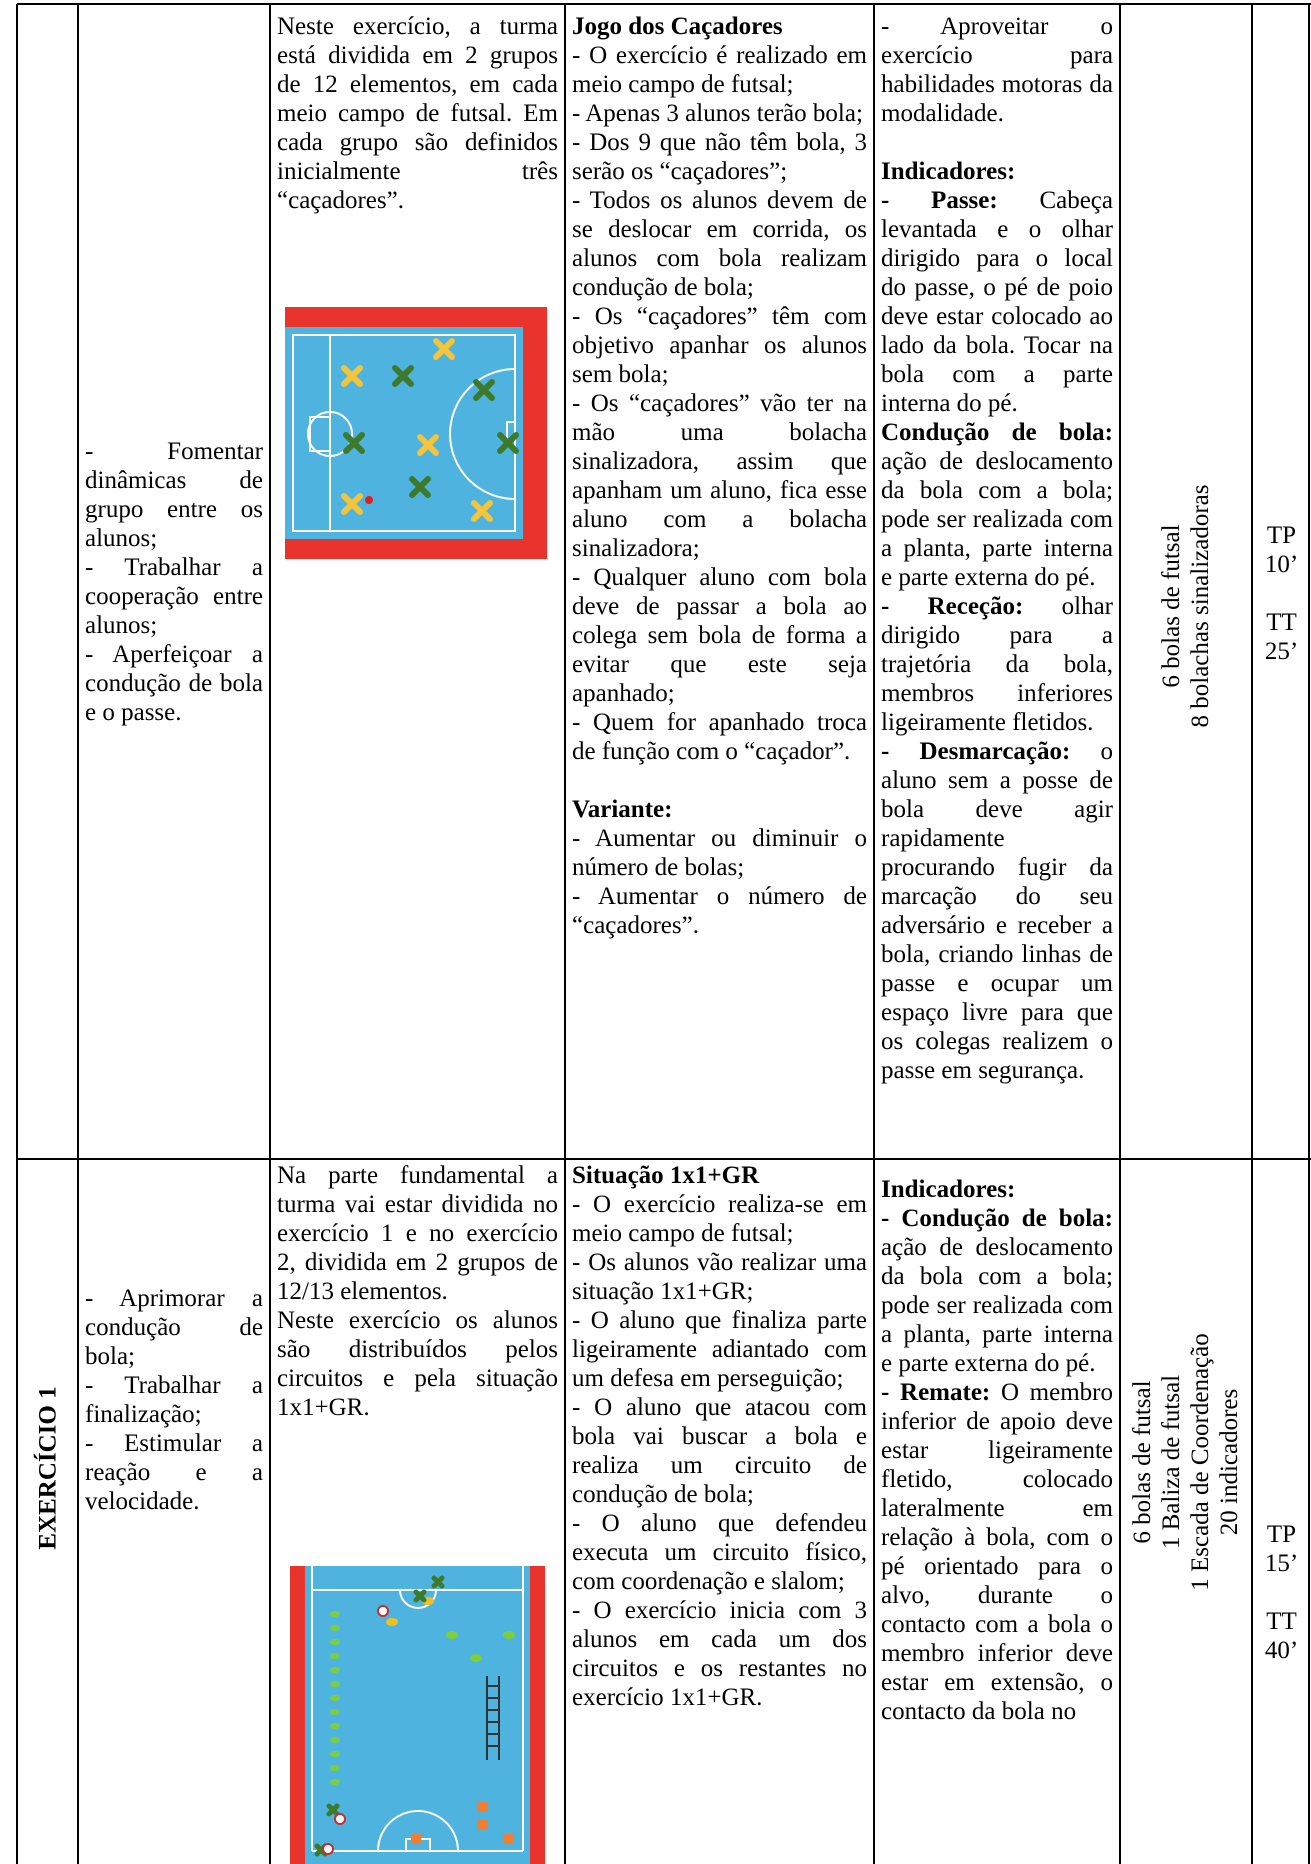 This screenshot has height=1864, width=1311. I want to click on objective: - Trabalhar a finalização;, so click(174, 1400).